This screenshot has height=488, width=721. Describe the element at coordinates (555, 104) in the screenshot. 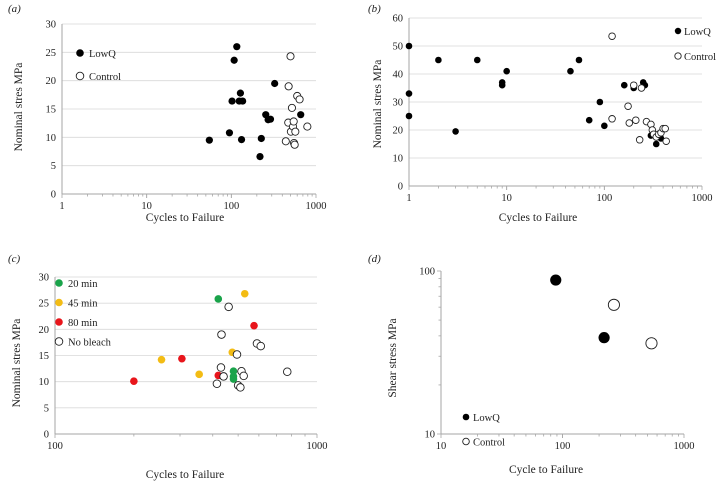

I see `axes-b` at that location.